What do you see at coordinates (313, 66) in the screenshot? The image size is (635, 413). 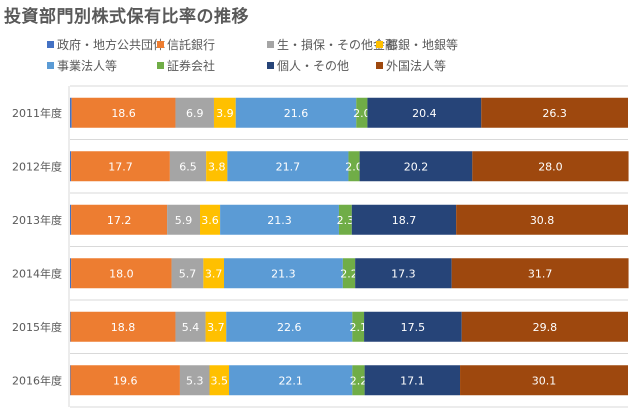 I see `legend-label: 個人・その他` at bounding box center [313, 66].